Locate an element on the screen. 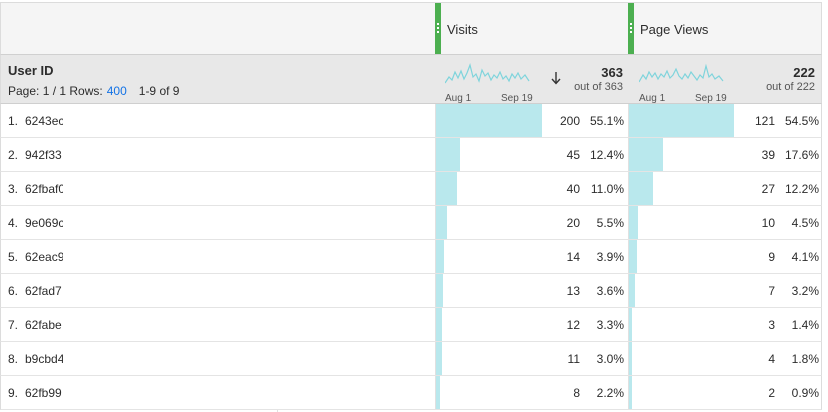  table-row: 6. 62fad7 13 3.6% 7 3.2% is located at coordinates (411, 291).